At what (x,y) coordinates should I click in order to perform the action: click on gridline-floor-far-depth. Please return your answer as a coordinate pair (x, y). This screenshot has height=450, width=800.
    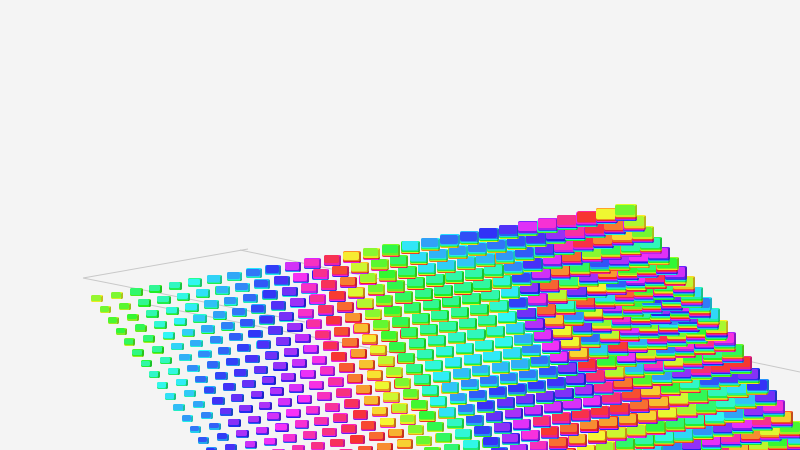
    Looking at the image, I should click on (630, 374).